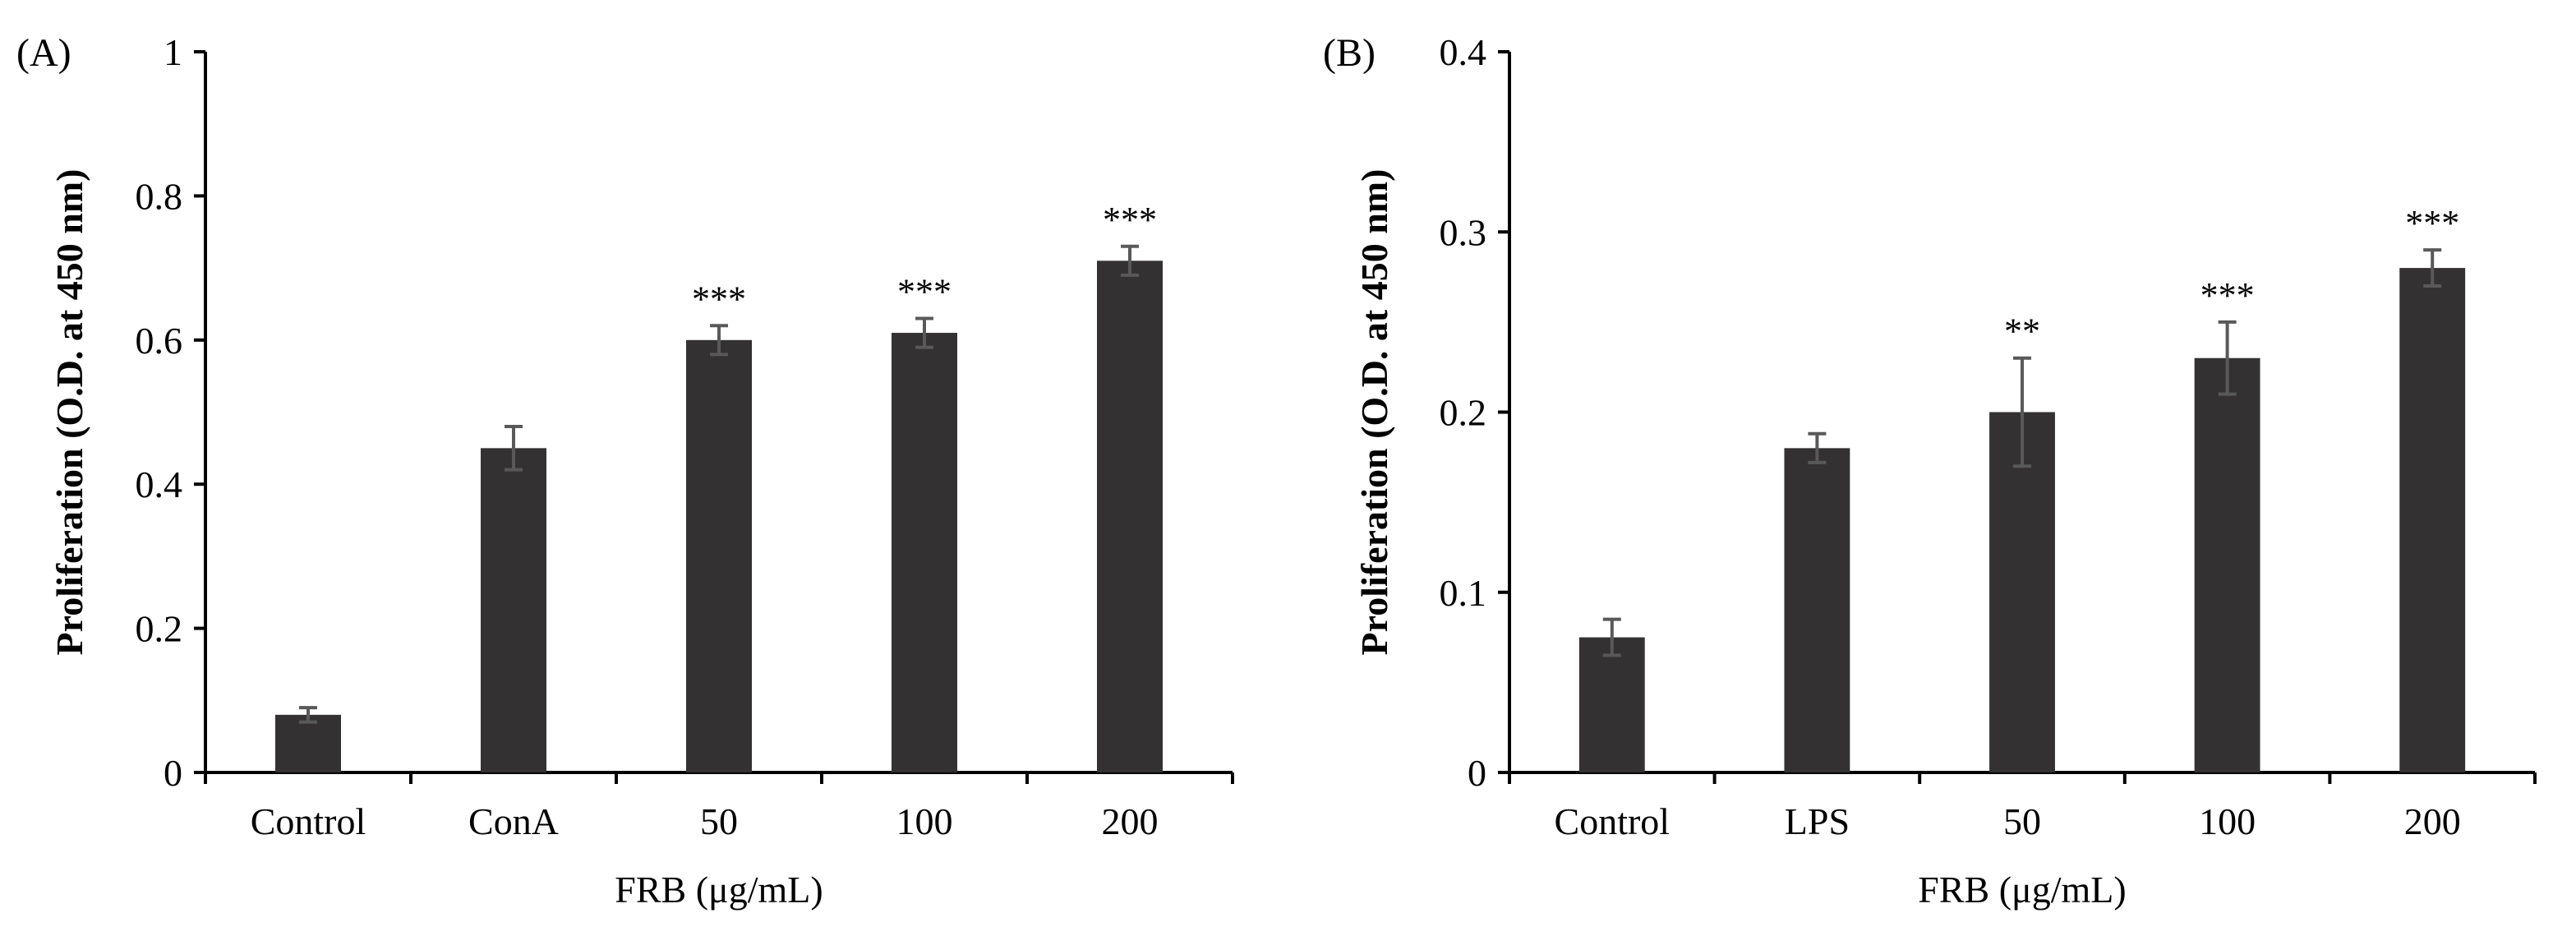 The width and height of the screenshot is (2576, 936). I want to click on bar-lps, so click(1817, 610).